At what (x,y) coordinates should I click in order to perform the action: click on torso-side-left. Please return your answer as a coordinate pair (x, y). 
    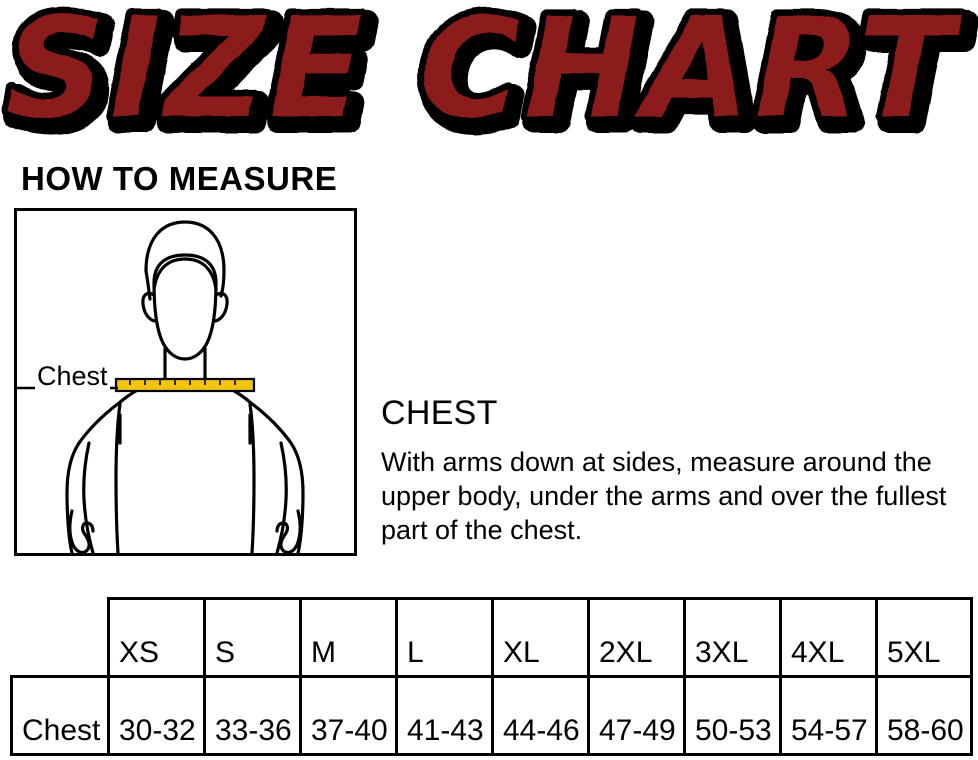
    Looking at the image, I should click on (118, 477).